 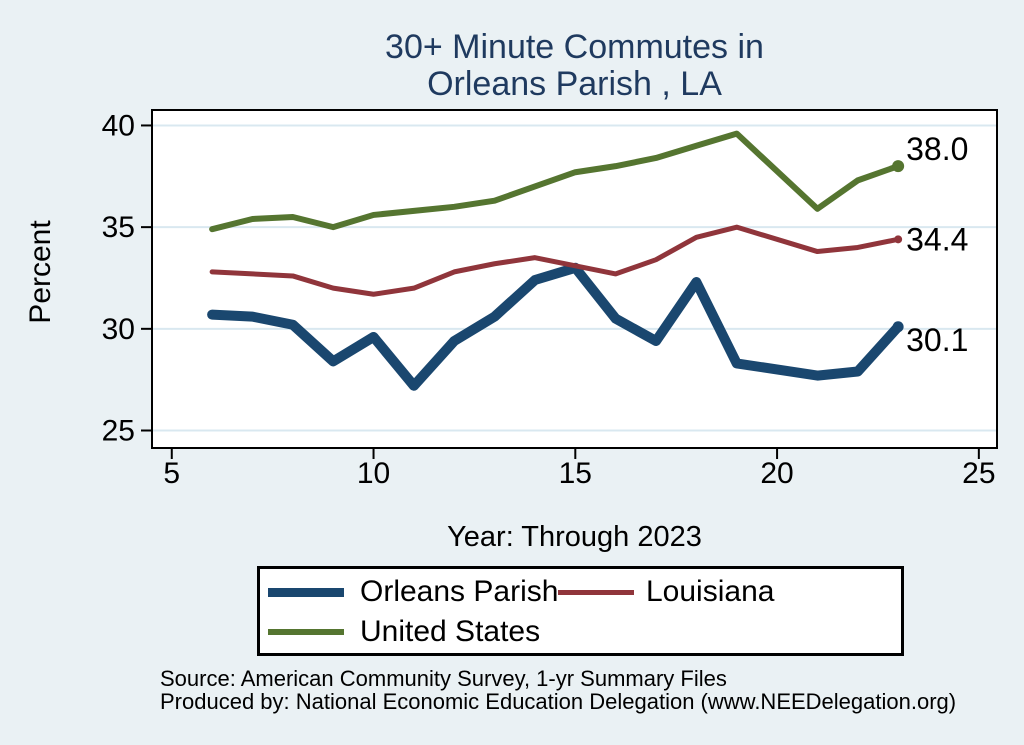 I want to click on chart-title-line2: Orleans Parish , LA, so click(x=574, y=84).